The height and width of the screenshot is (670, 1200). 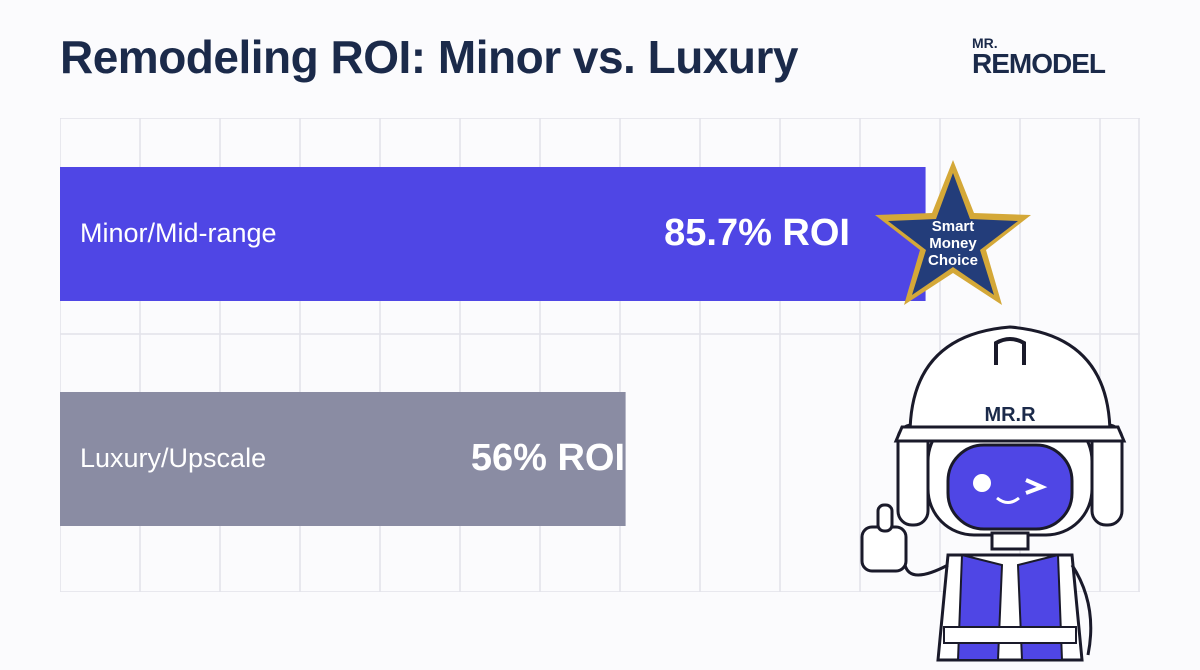 What do you see at coordinates (953, 226) in the screenshot?
I see `badge-line-1: Smart` at bounding box center [953, 226].